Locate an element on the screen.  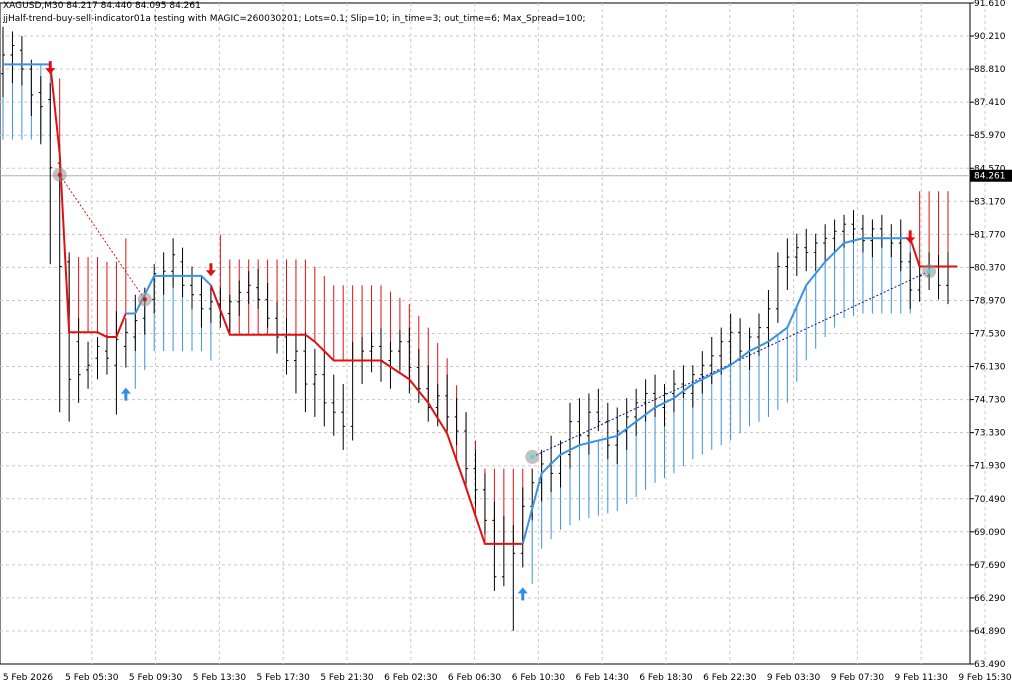
y-tick-label: 85.970 is located at coordinates (990, 136).